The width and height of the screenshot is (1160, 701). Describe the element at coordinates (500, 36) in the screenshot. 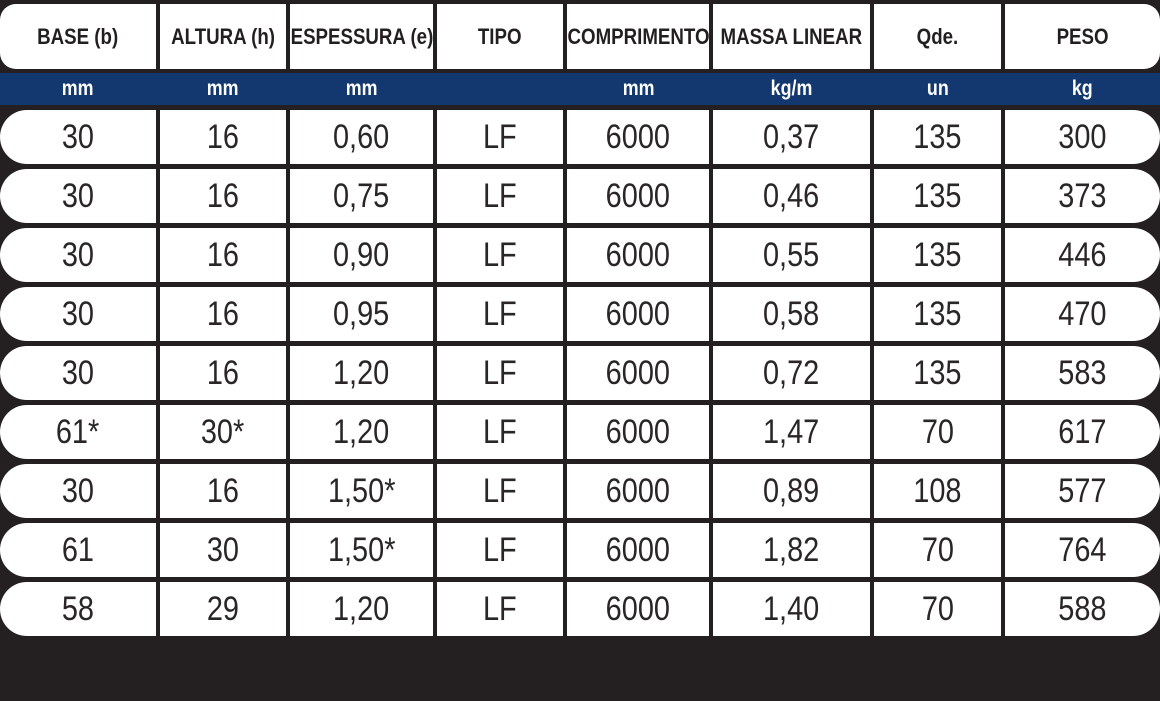

I see `column-header-tipo: TIPO` at that location.